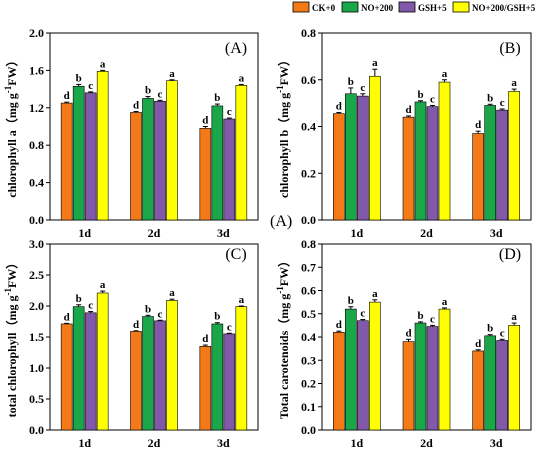 This screenshot has height=459, width=550. Describe the element at coordinates (11, 125) in the screenshot. I see `y-axis-label: chlorophyll a（mg g-1FW）` at that location.